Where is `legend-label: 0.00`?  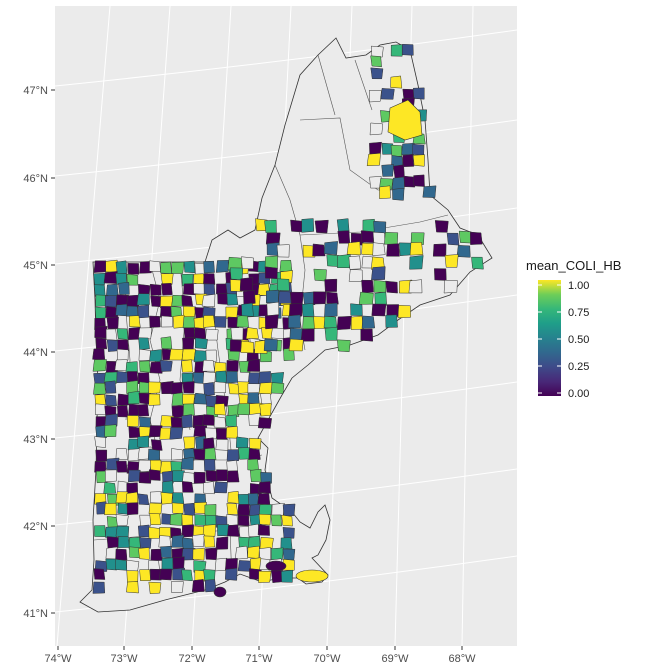
legend-label: 0.00 is located at coordinates (578, 394).